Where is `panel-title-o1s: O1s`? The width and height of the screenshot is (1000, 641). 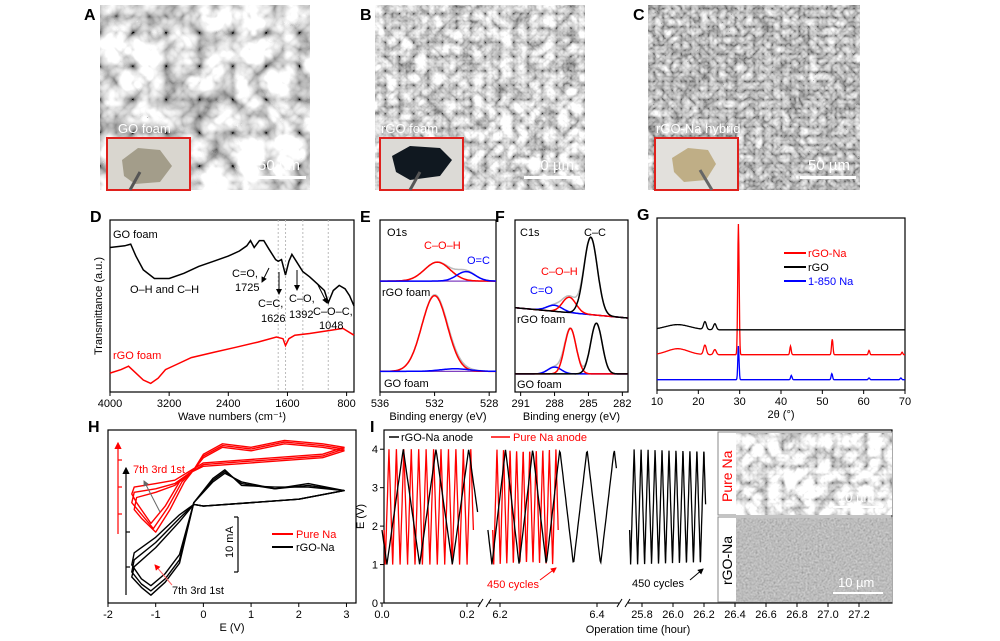 panel-title-o1s: O1s is located at coordinates (397, 233).